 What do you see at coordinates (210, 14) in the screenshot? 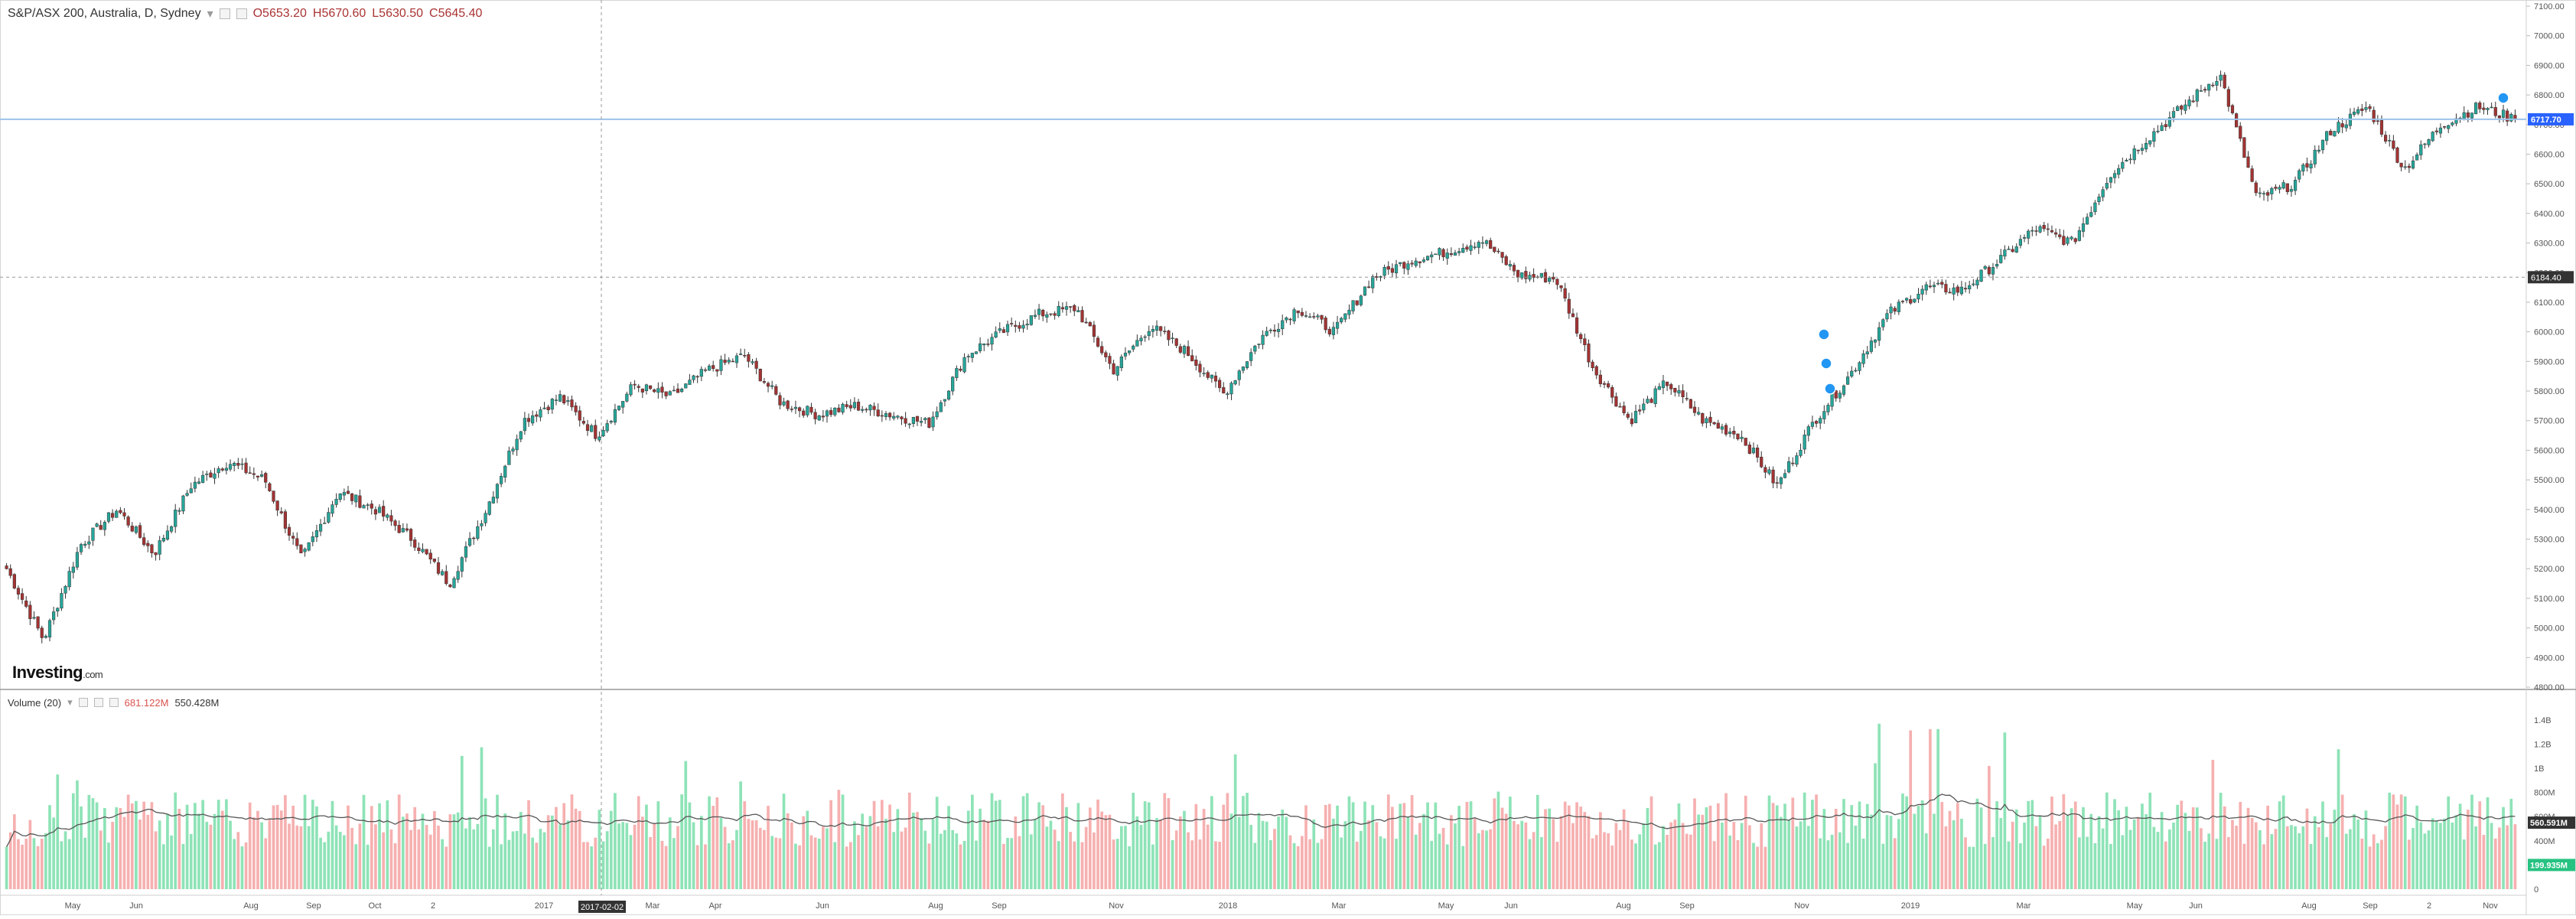
I see `settings-icon: ▾` at bounding box center [210, 14].